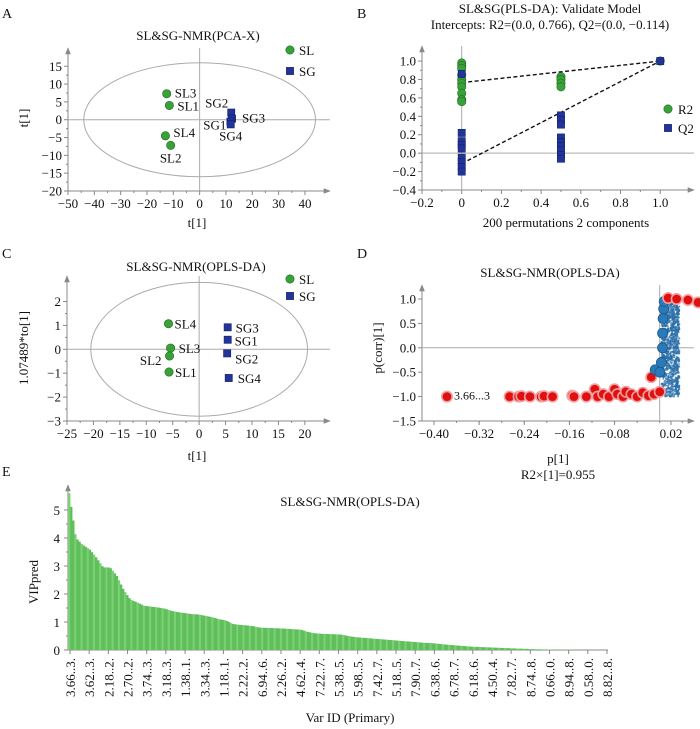 Image resolution: width=700 pixels, height=729 pixels. I want to click on panel-letter-d: D, so click(362, 254).